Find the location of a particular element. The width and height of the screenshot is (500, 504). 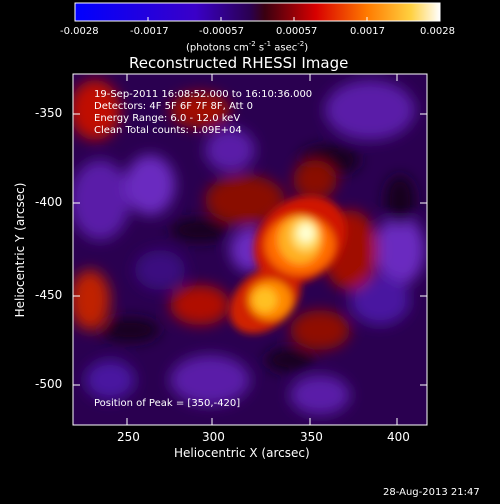

x-axis-label: Heliocentric X (arcsec) is located at coordinates (242, 453).